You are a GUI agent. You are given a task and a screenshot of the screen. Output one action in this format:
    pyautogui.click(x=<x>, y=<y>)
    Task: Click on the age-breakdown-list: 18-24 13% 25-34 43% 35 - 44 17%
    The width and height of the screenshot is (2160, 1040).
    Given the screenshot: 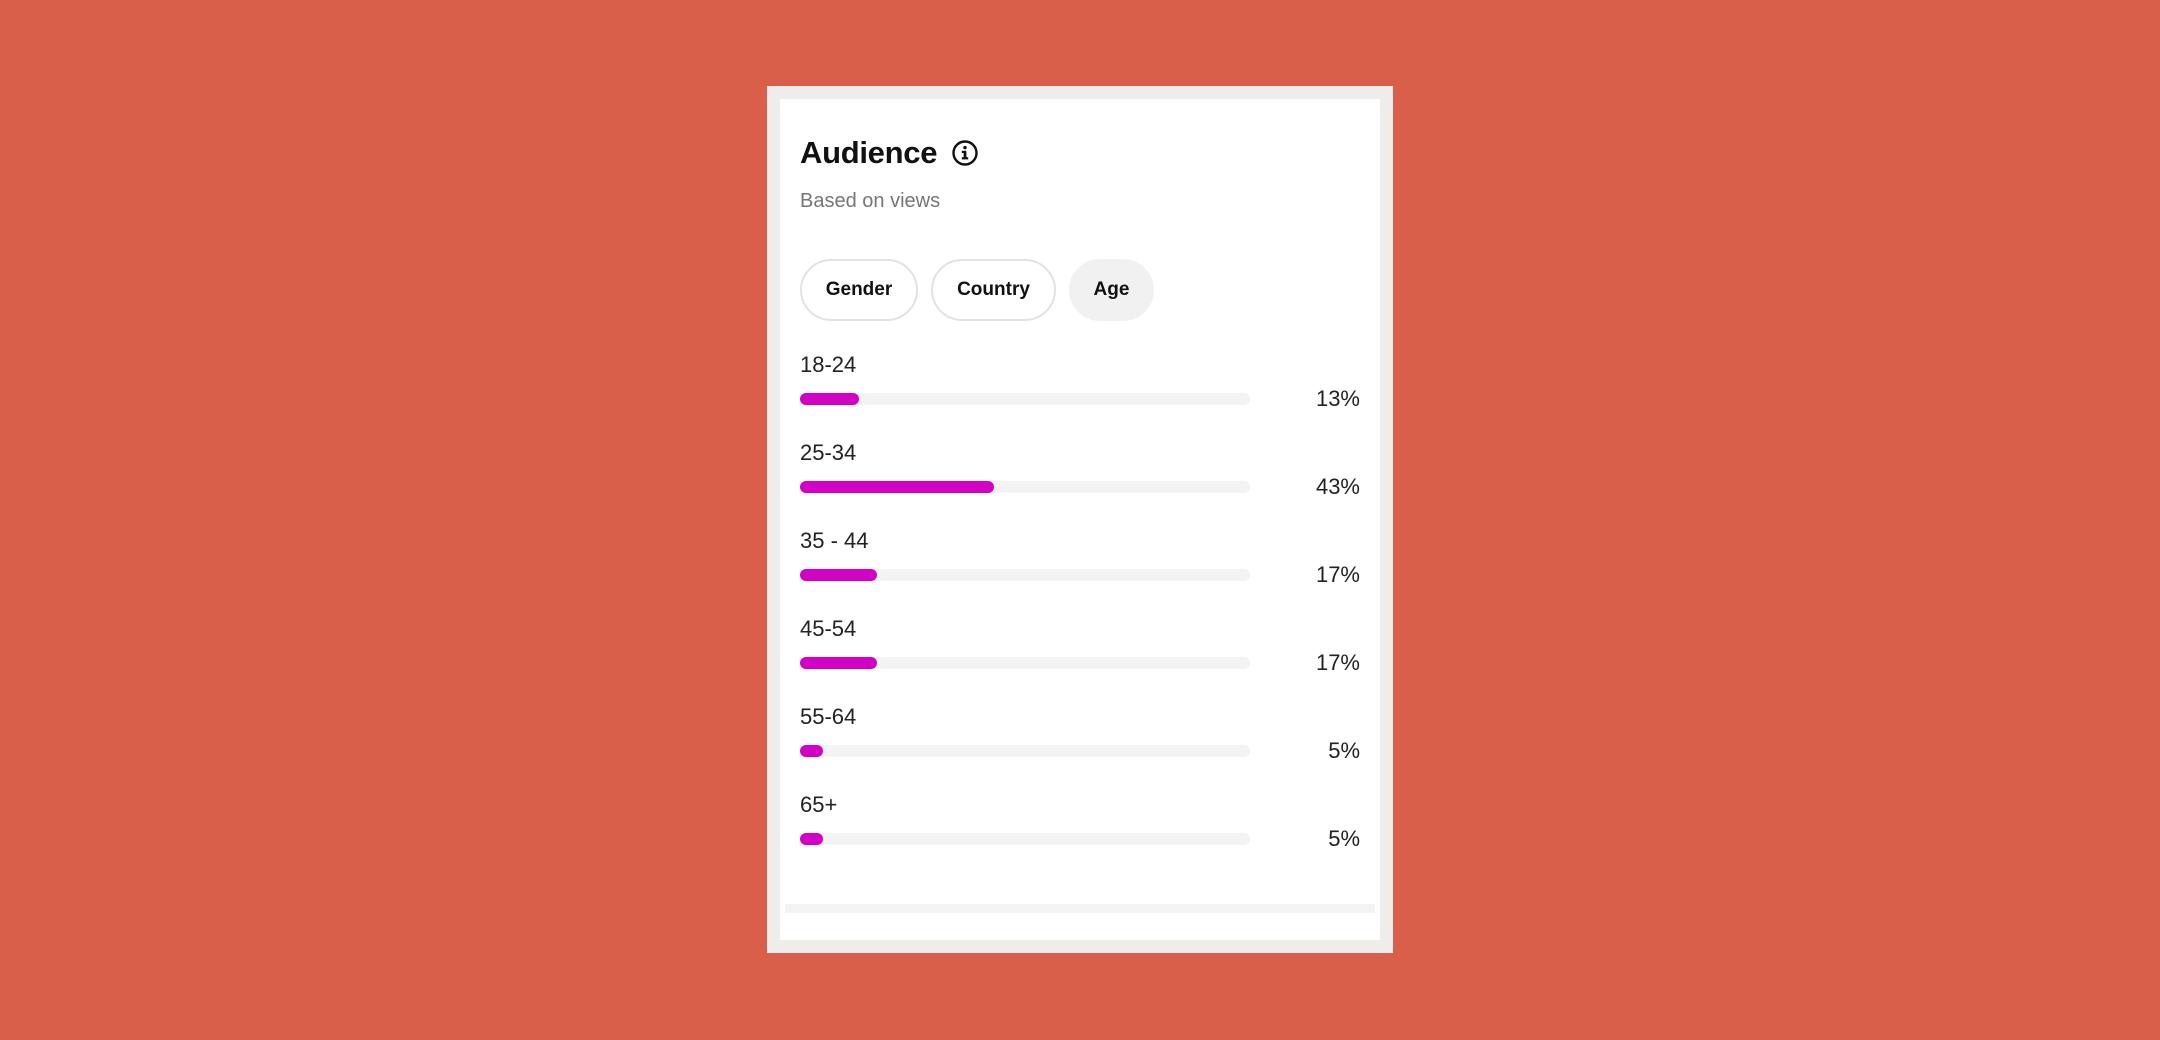 What is the action you would take?
    pyautogui.click(x=1080, y=617)
    